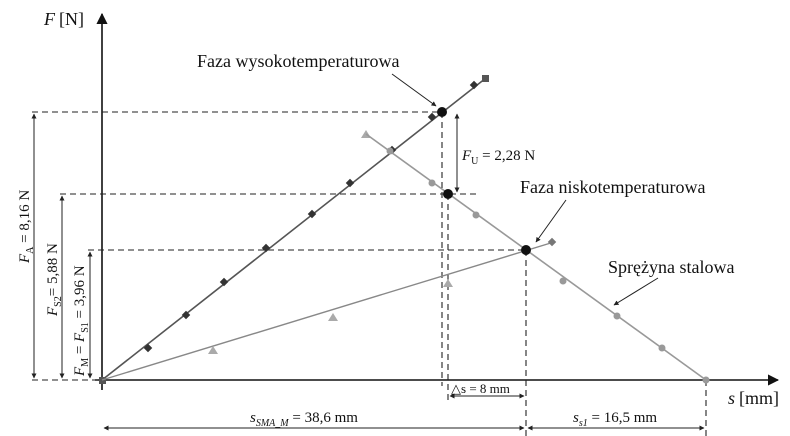  I want to click on steel-spring-leader, so click(636, 291).